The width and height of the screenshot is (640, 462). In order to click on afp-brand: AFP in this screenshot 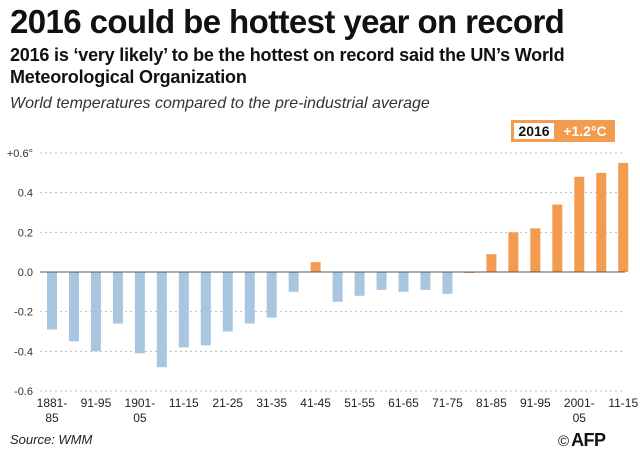, I will do `click(588, 440)`.